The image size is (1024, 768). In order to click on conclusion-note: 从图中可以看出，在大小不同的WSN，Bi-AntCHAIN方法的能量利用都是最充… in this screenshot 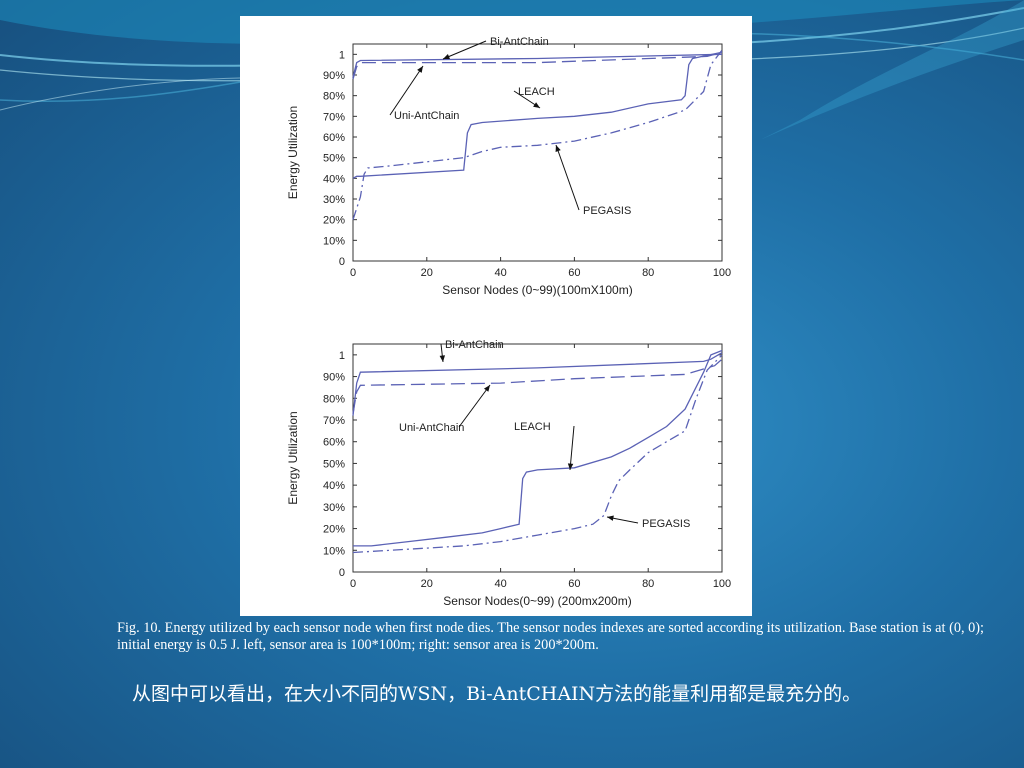, I will do `click(497, 694)`.